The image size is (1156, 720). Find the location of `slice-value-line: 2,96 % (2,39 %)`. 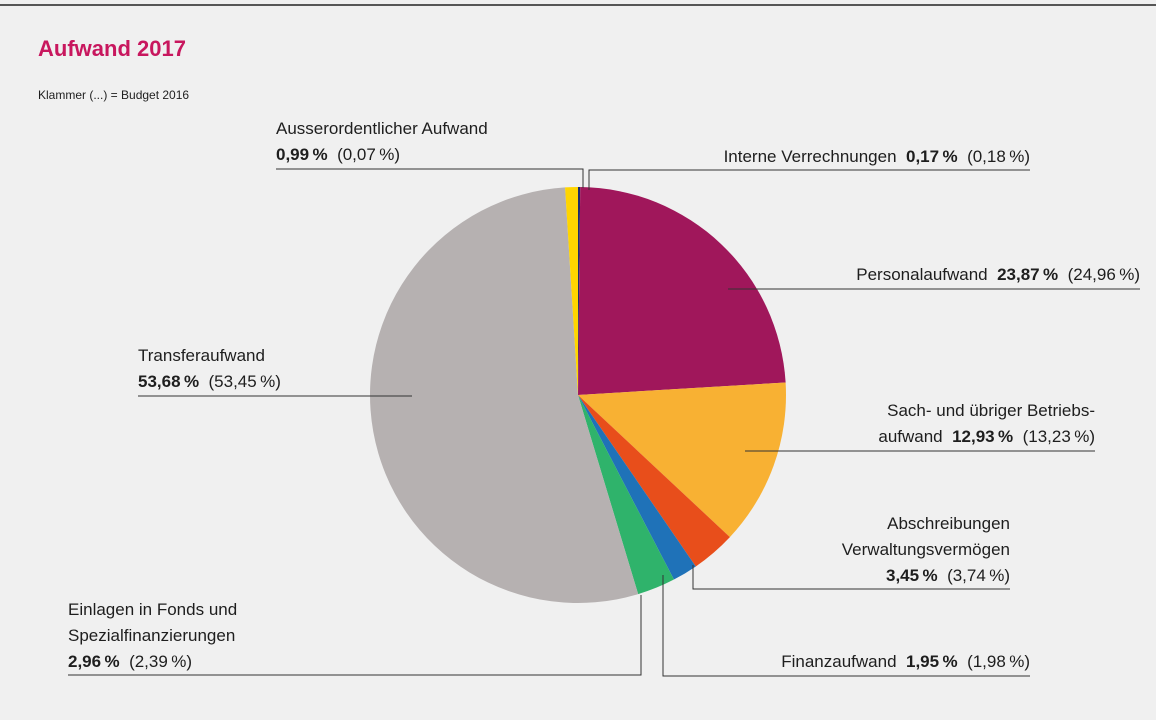

slice-value-line: 2,96 % (2,39 %) is located at coordinates (130, 661).